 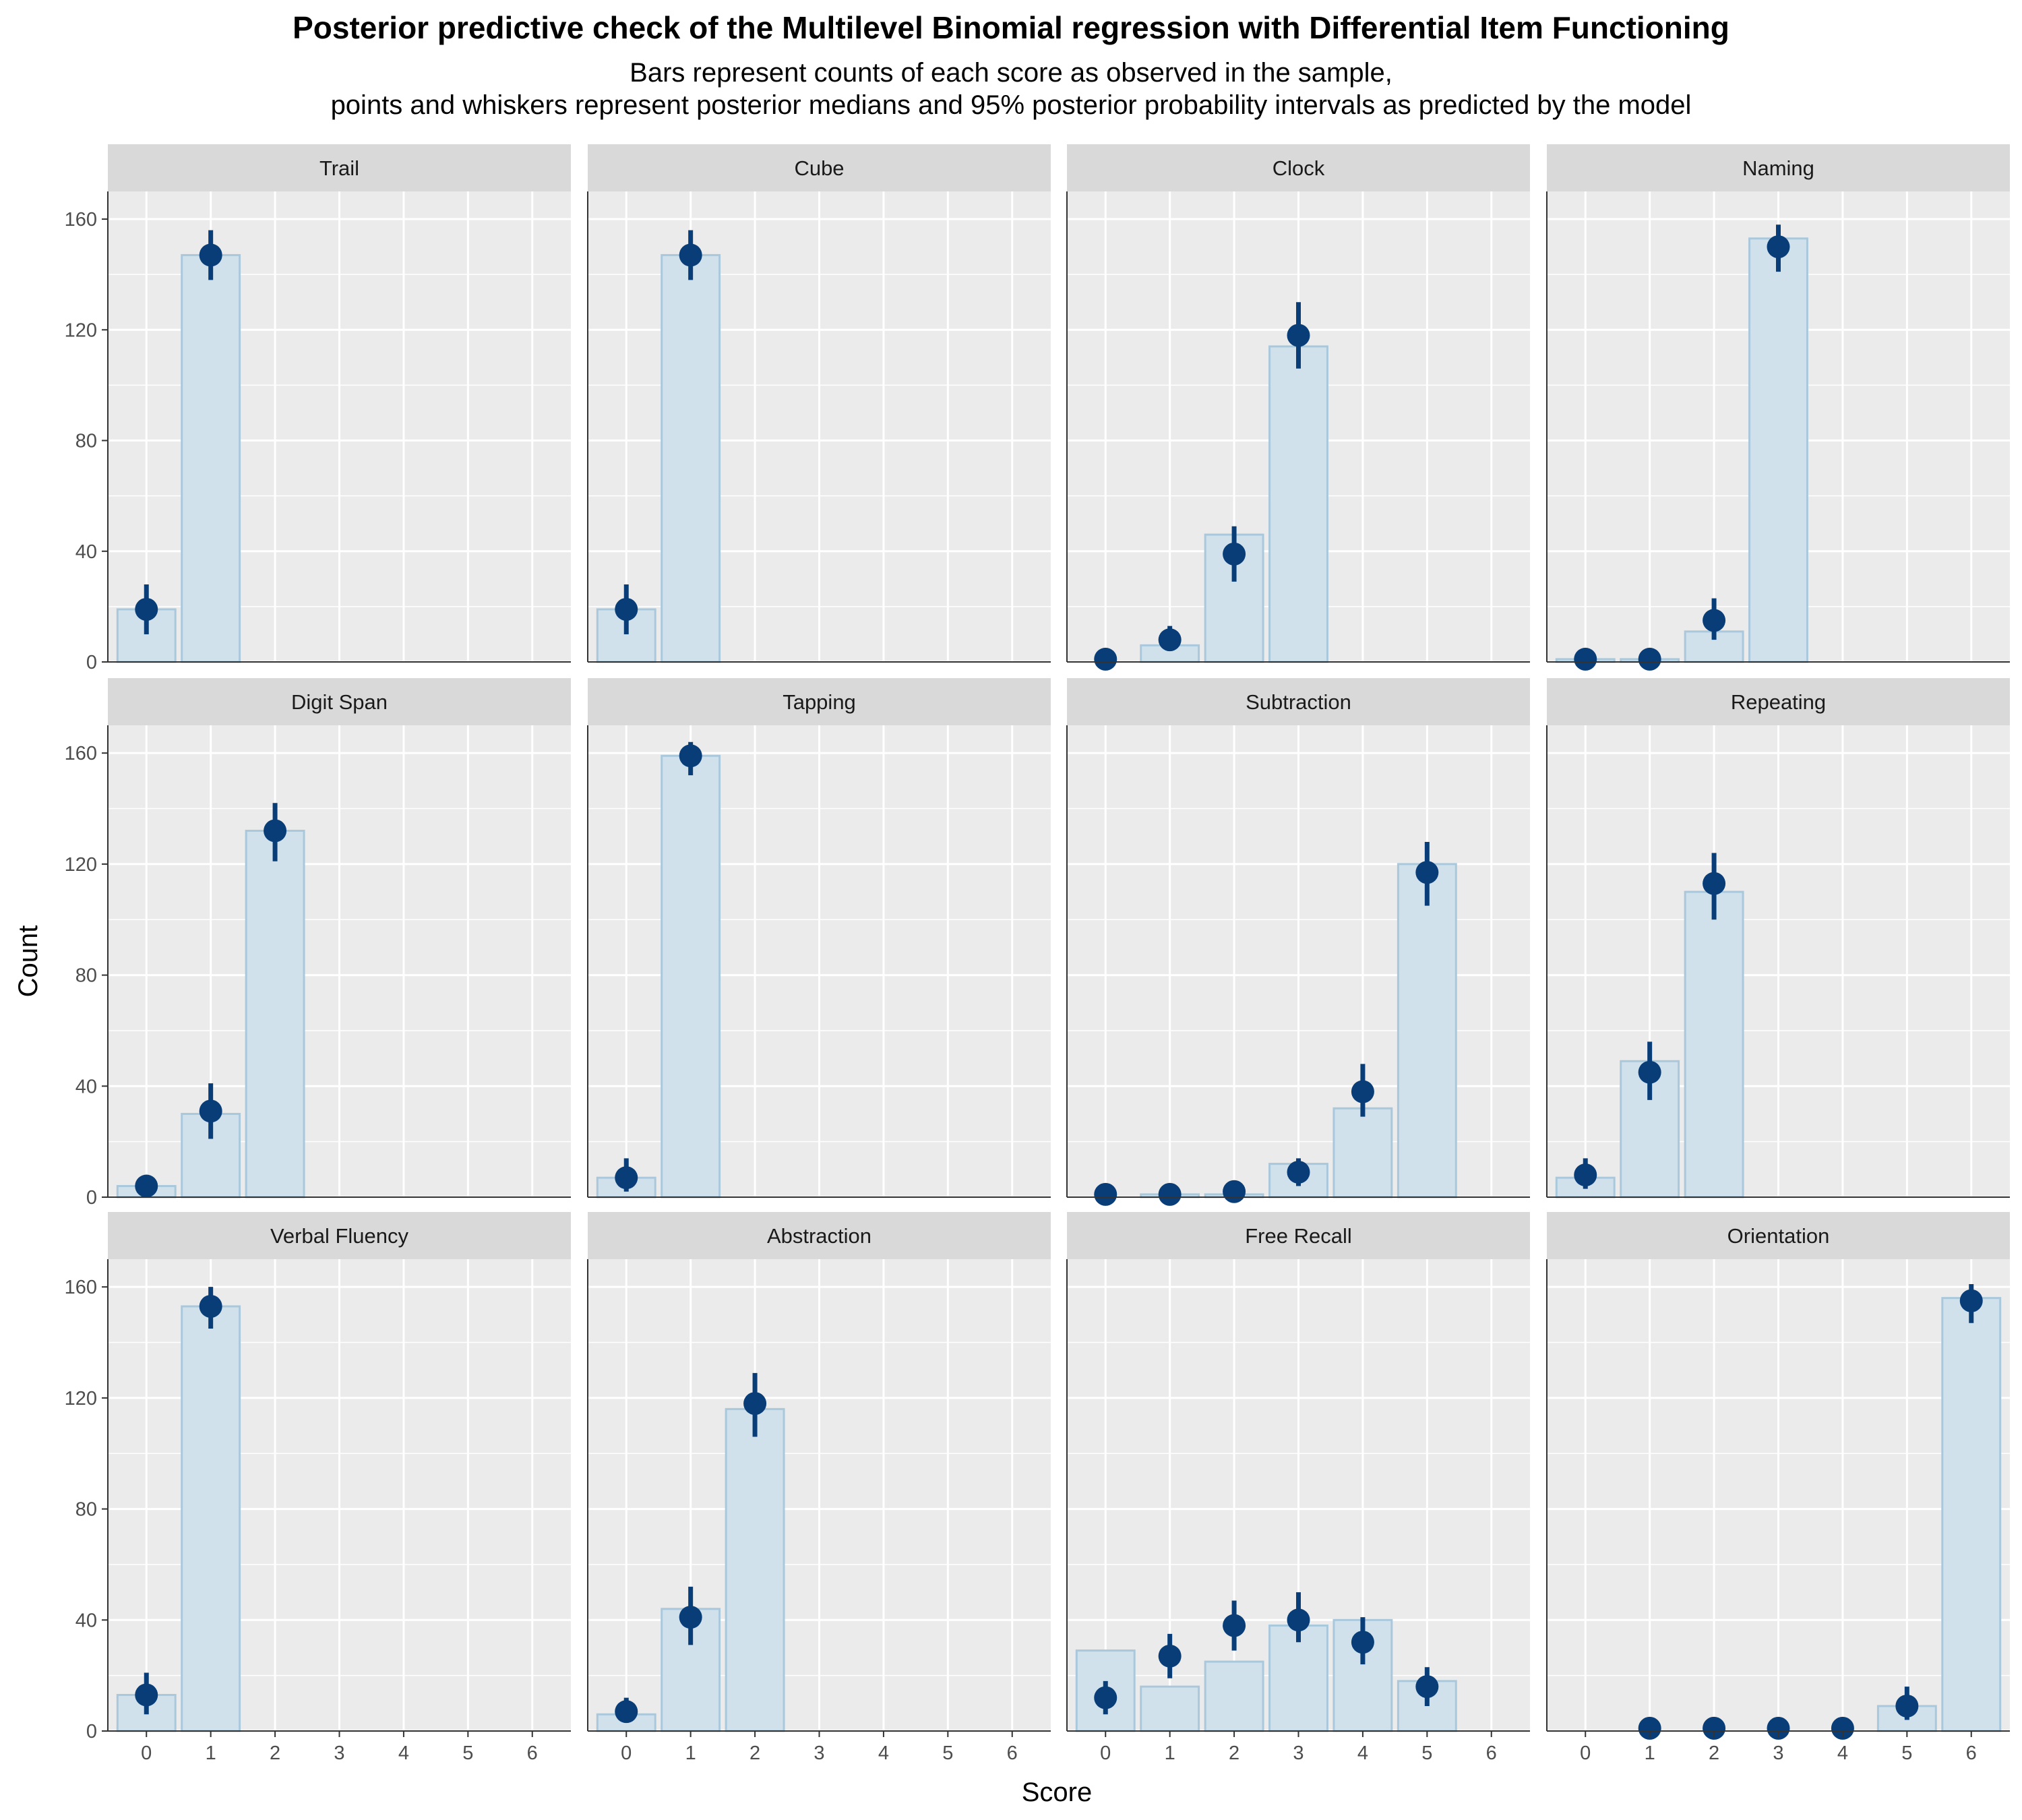 What do you see at coordinates (819, 1236) in the screenshot?
I see `strip-label-abstraction: Abstraction` at bounding box center [819, 1236].